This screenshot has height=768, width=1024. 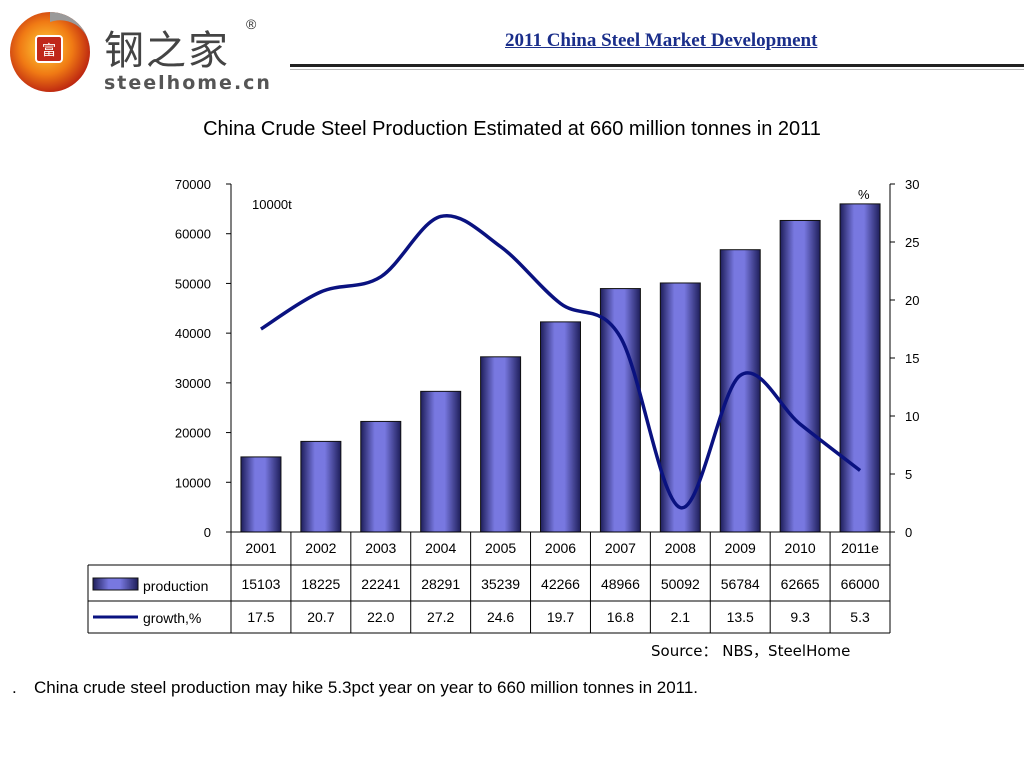 I want to click on growth-value: 19.7, so click(x=560, y=617).